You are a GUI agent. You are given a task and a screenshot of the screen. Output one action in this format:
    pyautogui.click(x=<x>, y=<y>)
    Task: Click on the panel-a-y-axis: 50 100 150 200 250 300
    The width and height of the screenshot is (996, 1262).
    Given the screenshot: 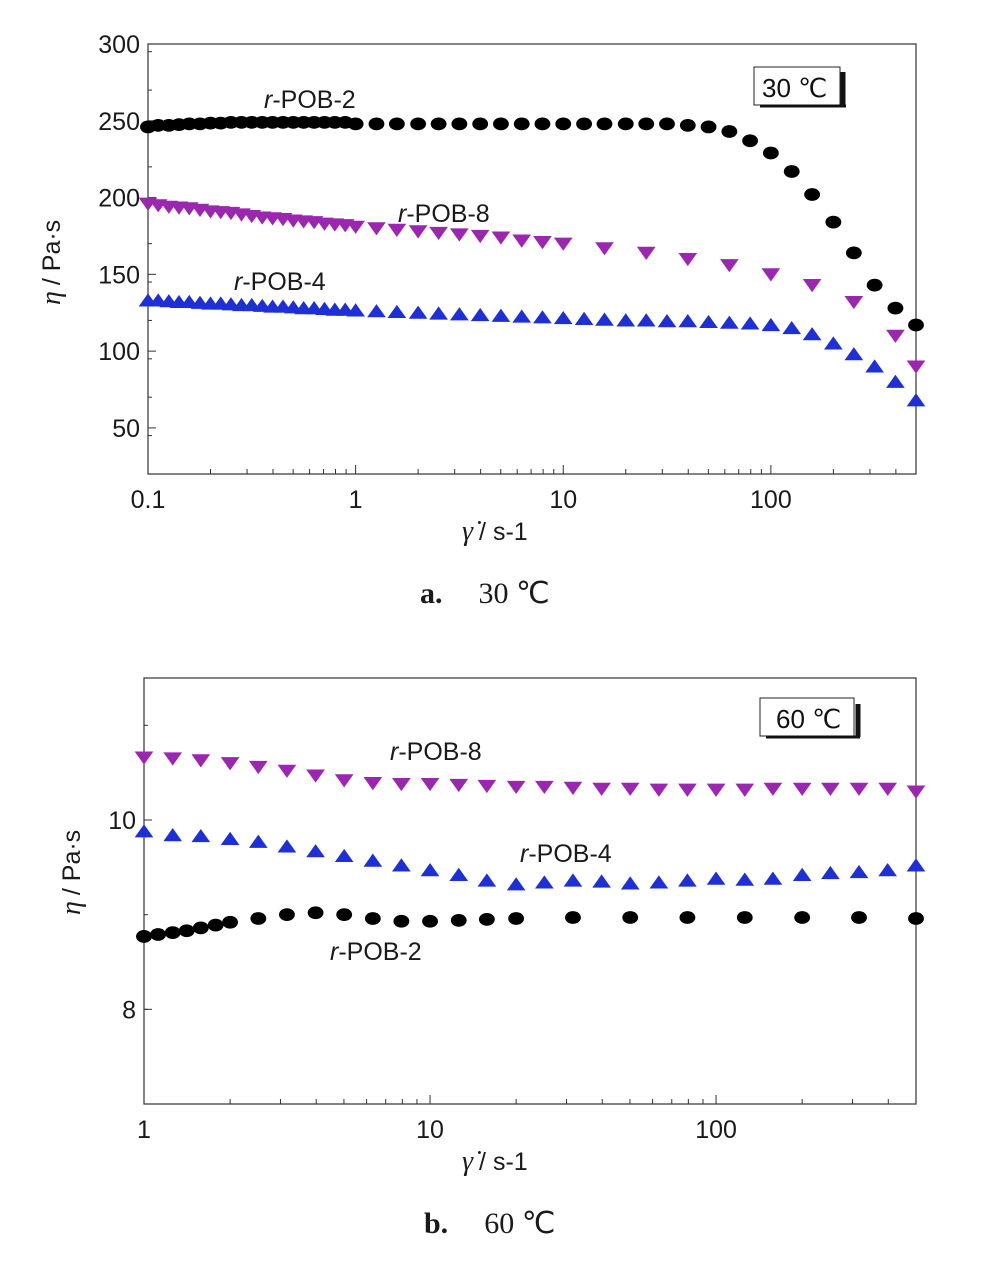 What is the action you would take?
    pyautogui.click(x=127, y=253)
    